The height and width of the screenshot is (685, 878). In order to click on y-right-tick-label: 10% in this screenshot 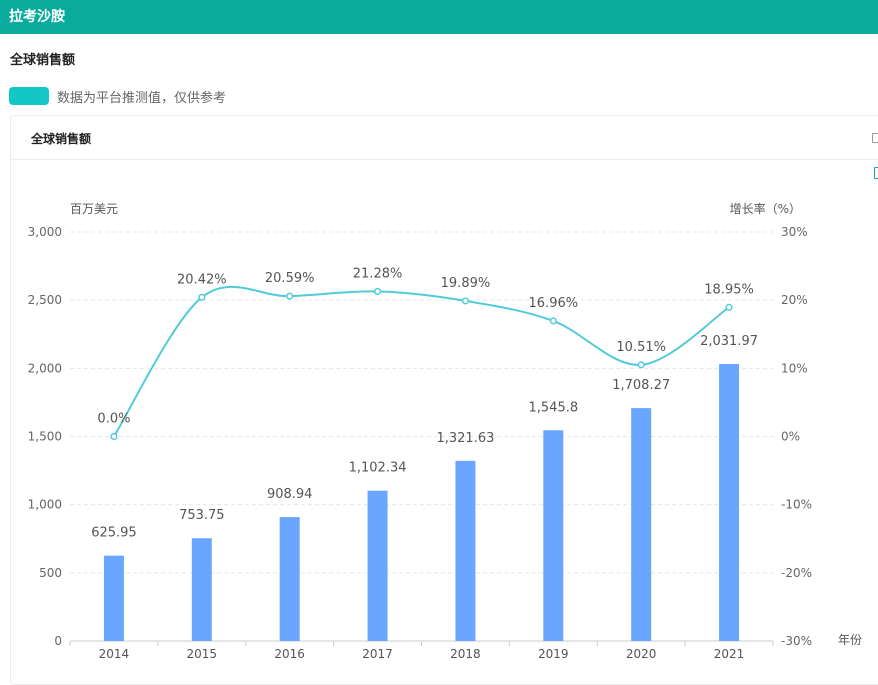, I will do `click(794, 368)`.